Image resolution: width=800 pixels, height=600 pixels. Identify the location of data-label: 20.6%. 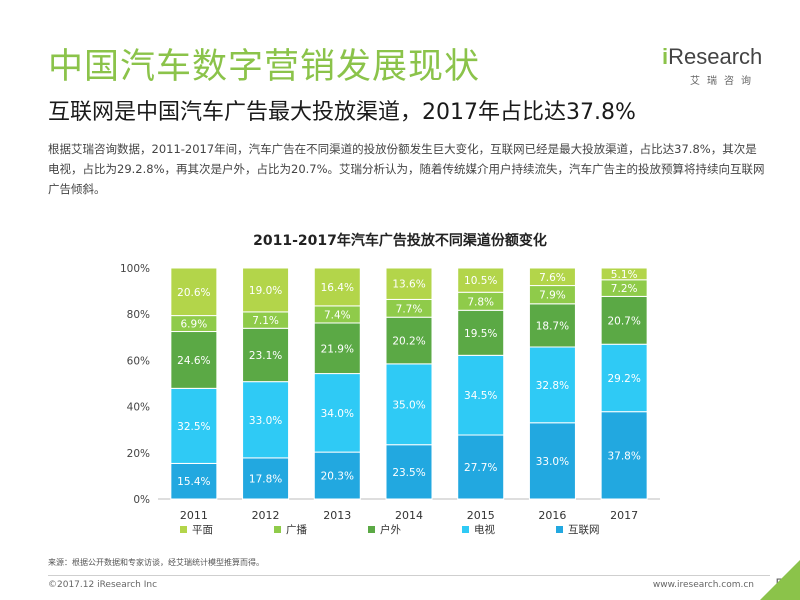
(193, 293).